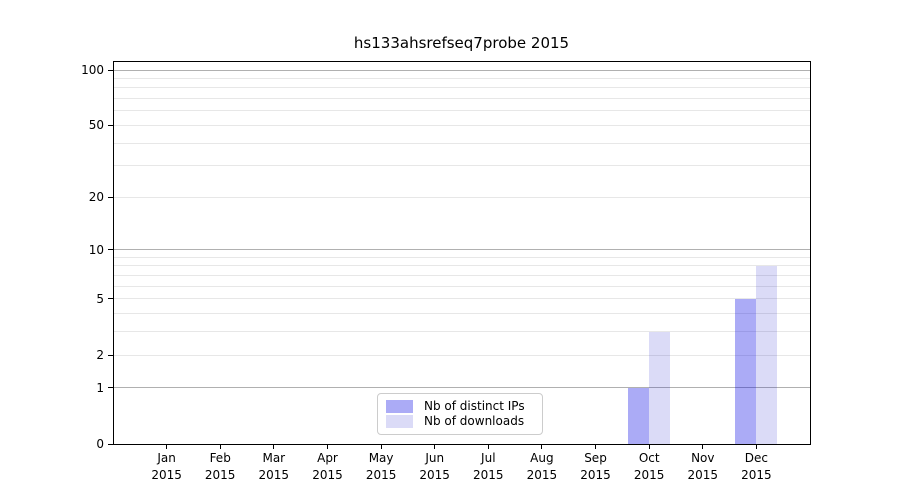 Image resolution: width=900 pixels, height=500 pixels. Describe the element at coordinates (703, 467) in the screenshot. I see `x-tick-label: Nov 2015` at that location.